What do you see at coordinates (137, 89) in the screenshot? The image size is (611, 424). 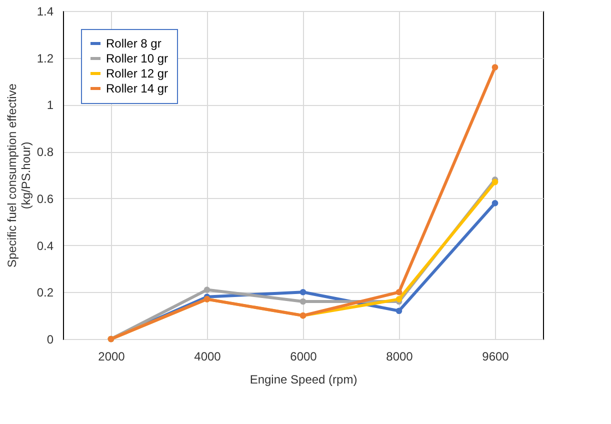 I see `legend-label: Roller 14 gr` at bounding box center [137, 89].